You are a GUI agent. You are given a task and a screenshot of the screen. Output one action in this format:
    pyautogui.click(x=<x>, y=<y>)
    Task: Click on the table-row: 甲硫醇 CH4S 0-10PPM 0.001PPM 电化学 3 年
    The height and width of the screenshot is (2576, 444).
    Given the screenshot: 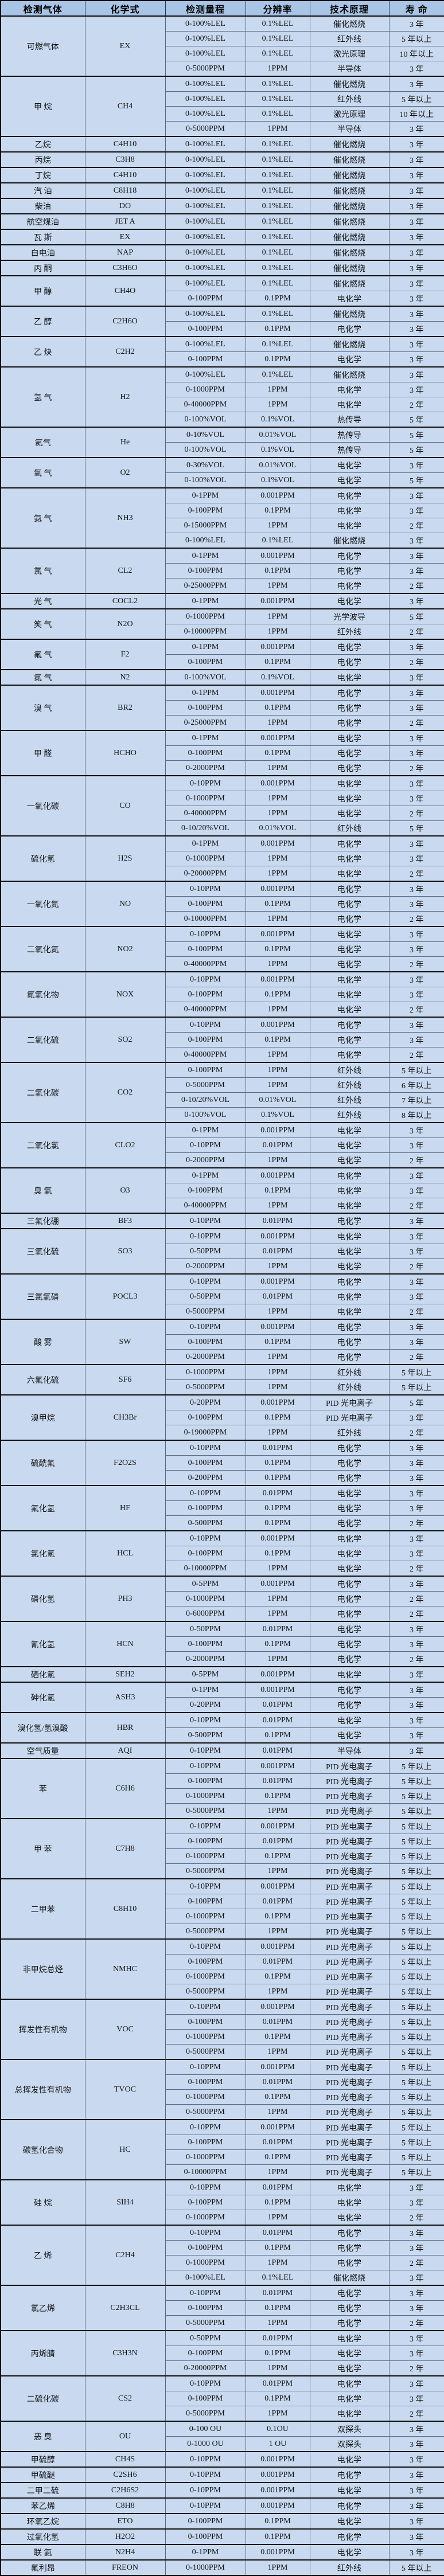 What is the action you would take?
    pyautogui.click(x=222, y=2459)
    